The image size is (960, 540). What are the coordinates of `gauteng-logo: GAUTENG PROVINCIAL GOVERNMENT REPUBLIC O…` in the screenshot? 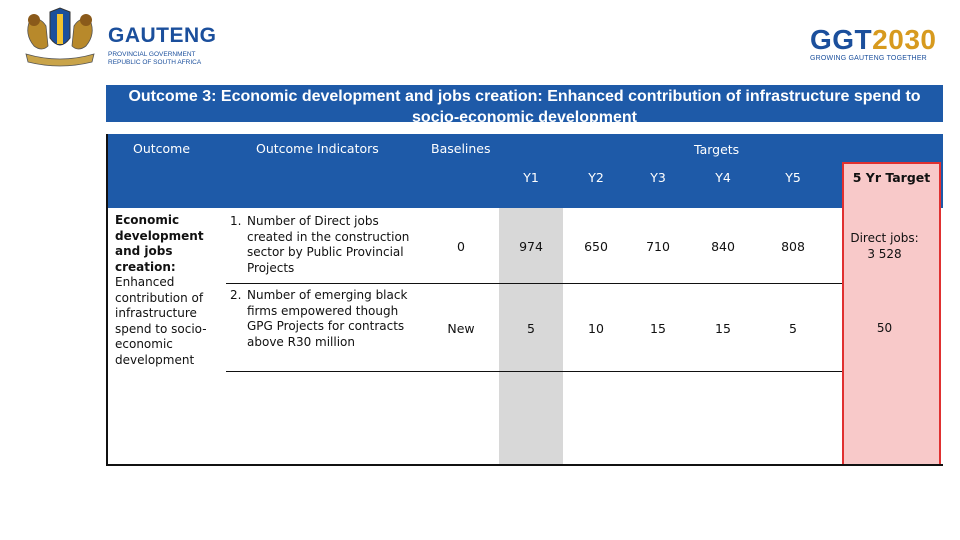 It's located at (116, 37).